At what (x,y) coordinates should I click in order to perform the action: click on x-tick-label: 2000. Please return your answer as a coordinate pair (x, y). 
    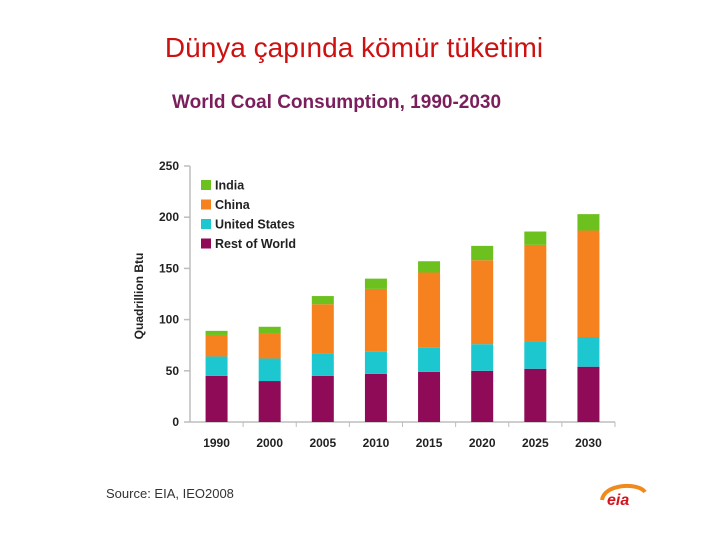
    Looking at the image, I should click on (269, 443).